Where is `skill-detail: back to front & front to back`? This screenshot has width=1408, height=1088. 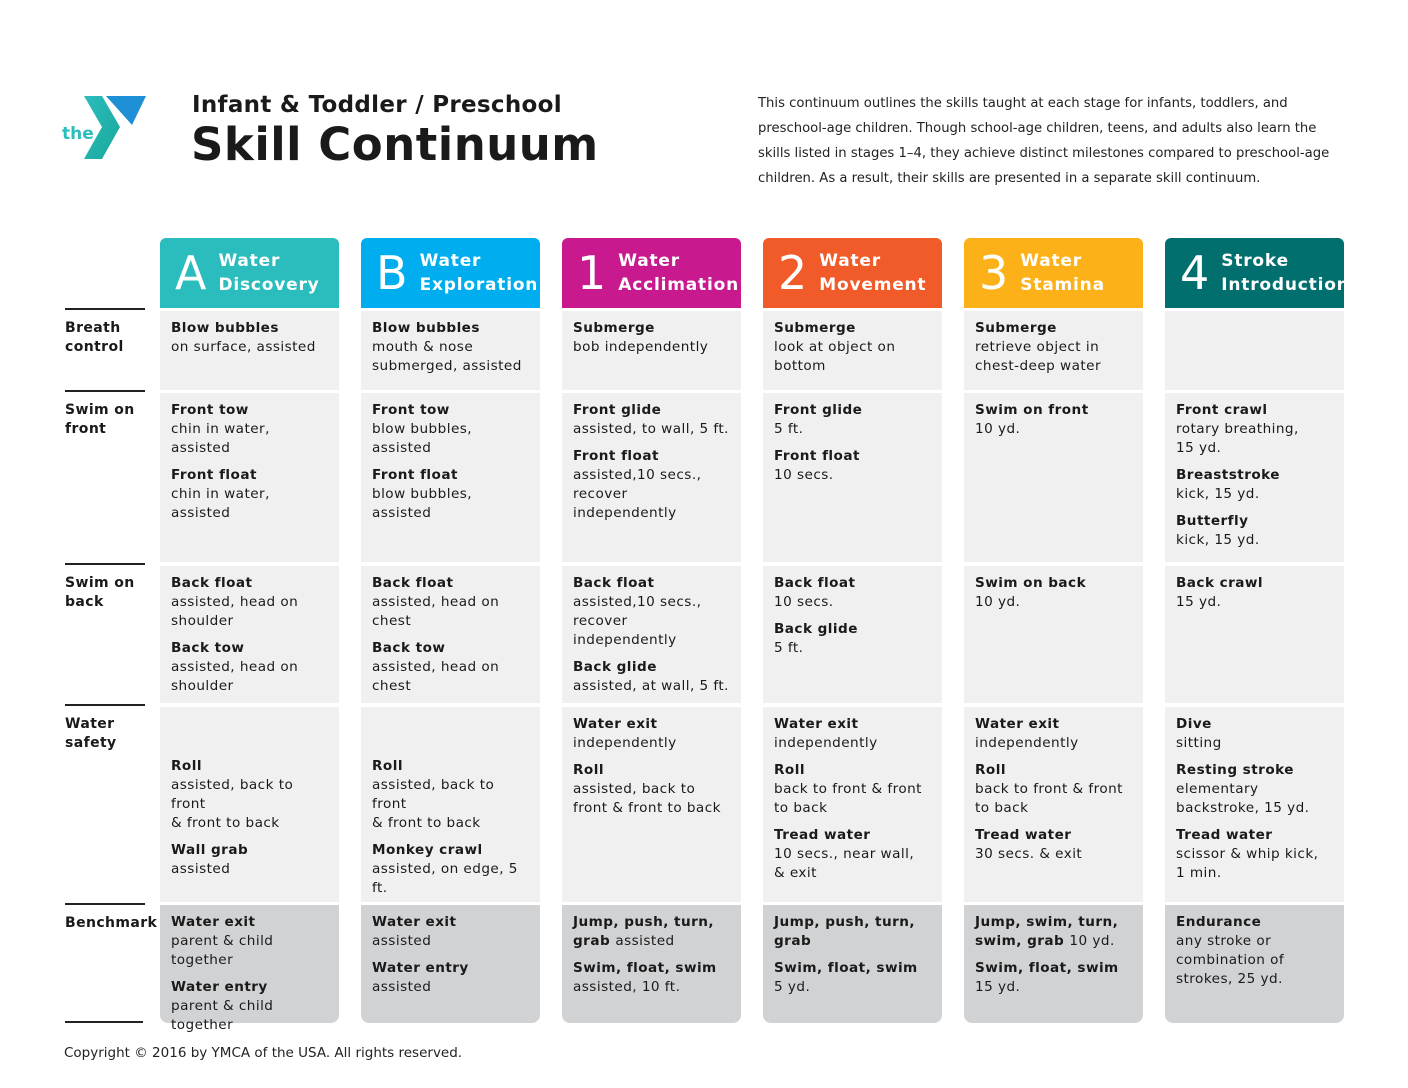 skill-detail: back to front & front to back is located at coordinates (1049, 798).